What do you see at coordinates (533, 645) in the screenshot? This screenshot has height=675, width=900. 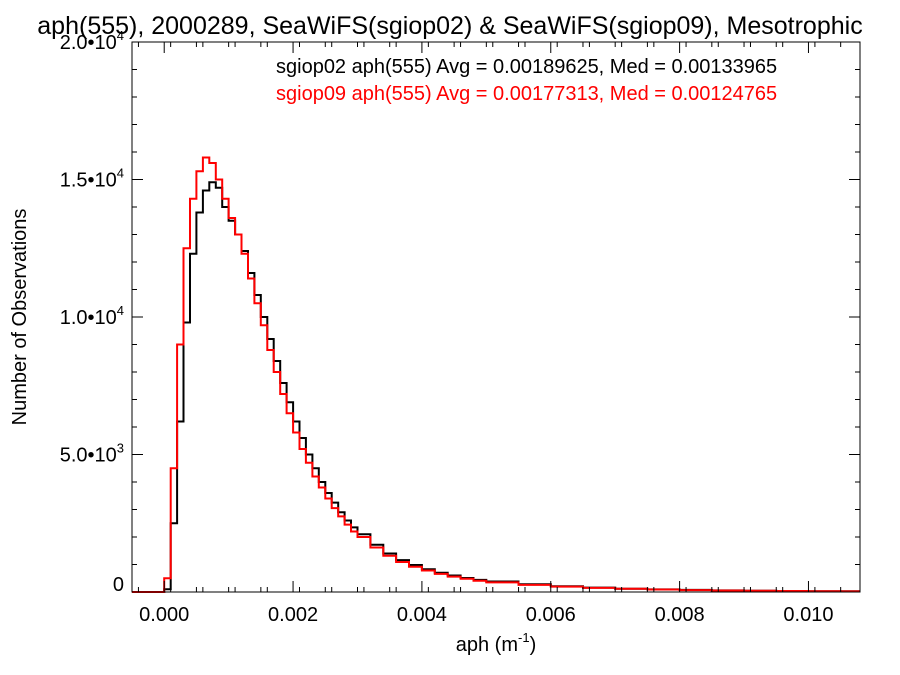 I see `x-axis-label-close: )` at bounding box center [533, 645].